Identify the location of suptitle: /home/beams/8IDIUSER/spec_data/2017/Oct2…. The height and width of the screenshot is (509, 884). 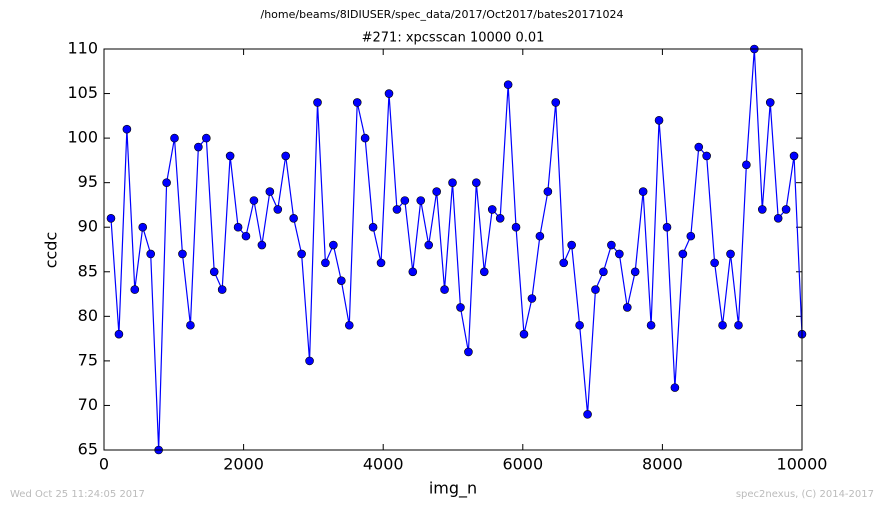
(442, 14).